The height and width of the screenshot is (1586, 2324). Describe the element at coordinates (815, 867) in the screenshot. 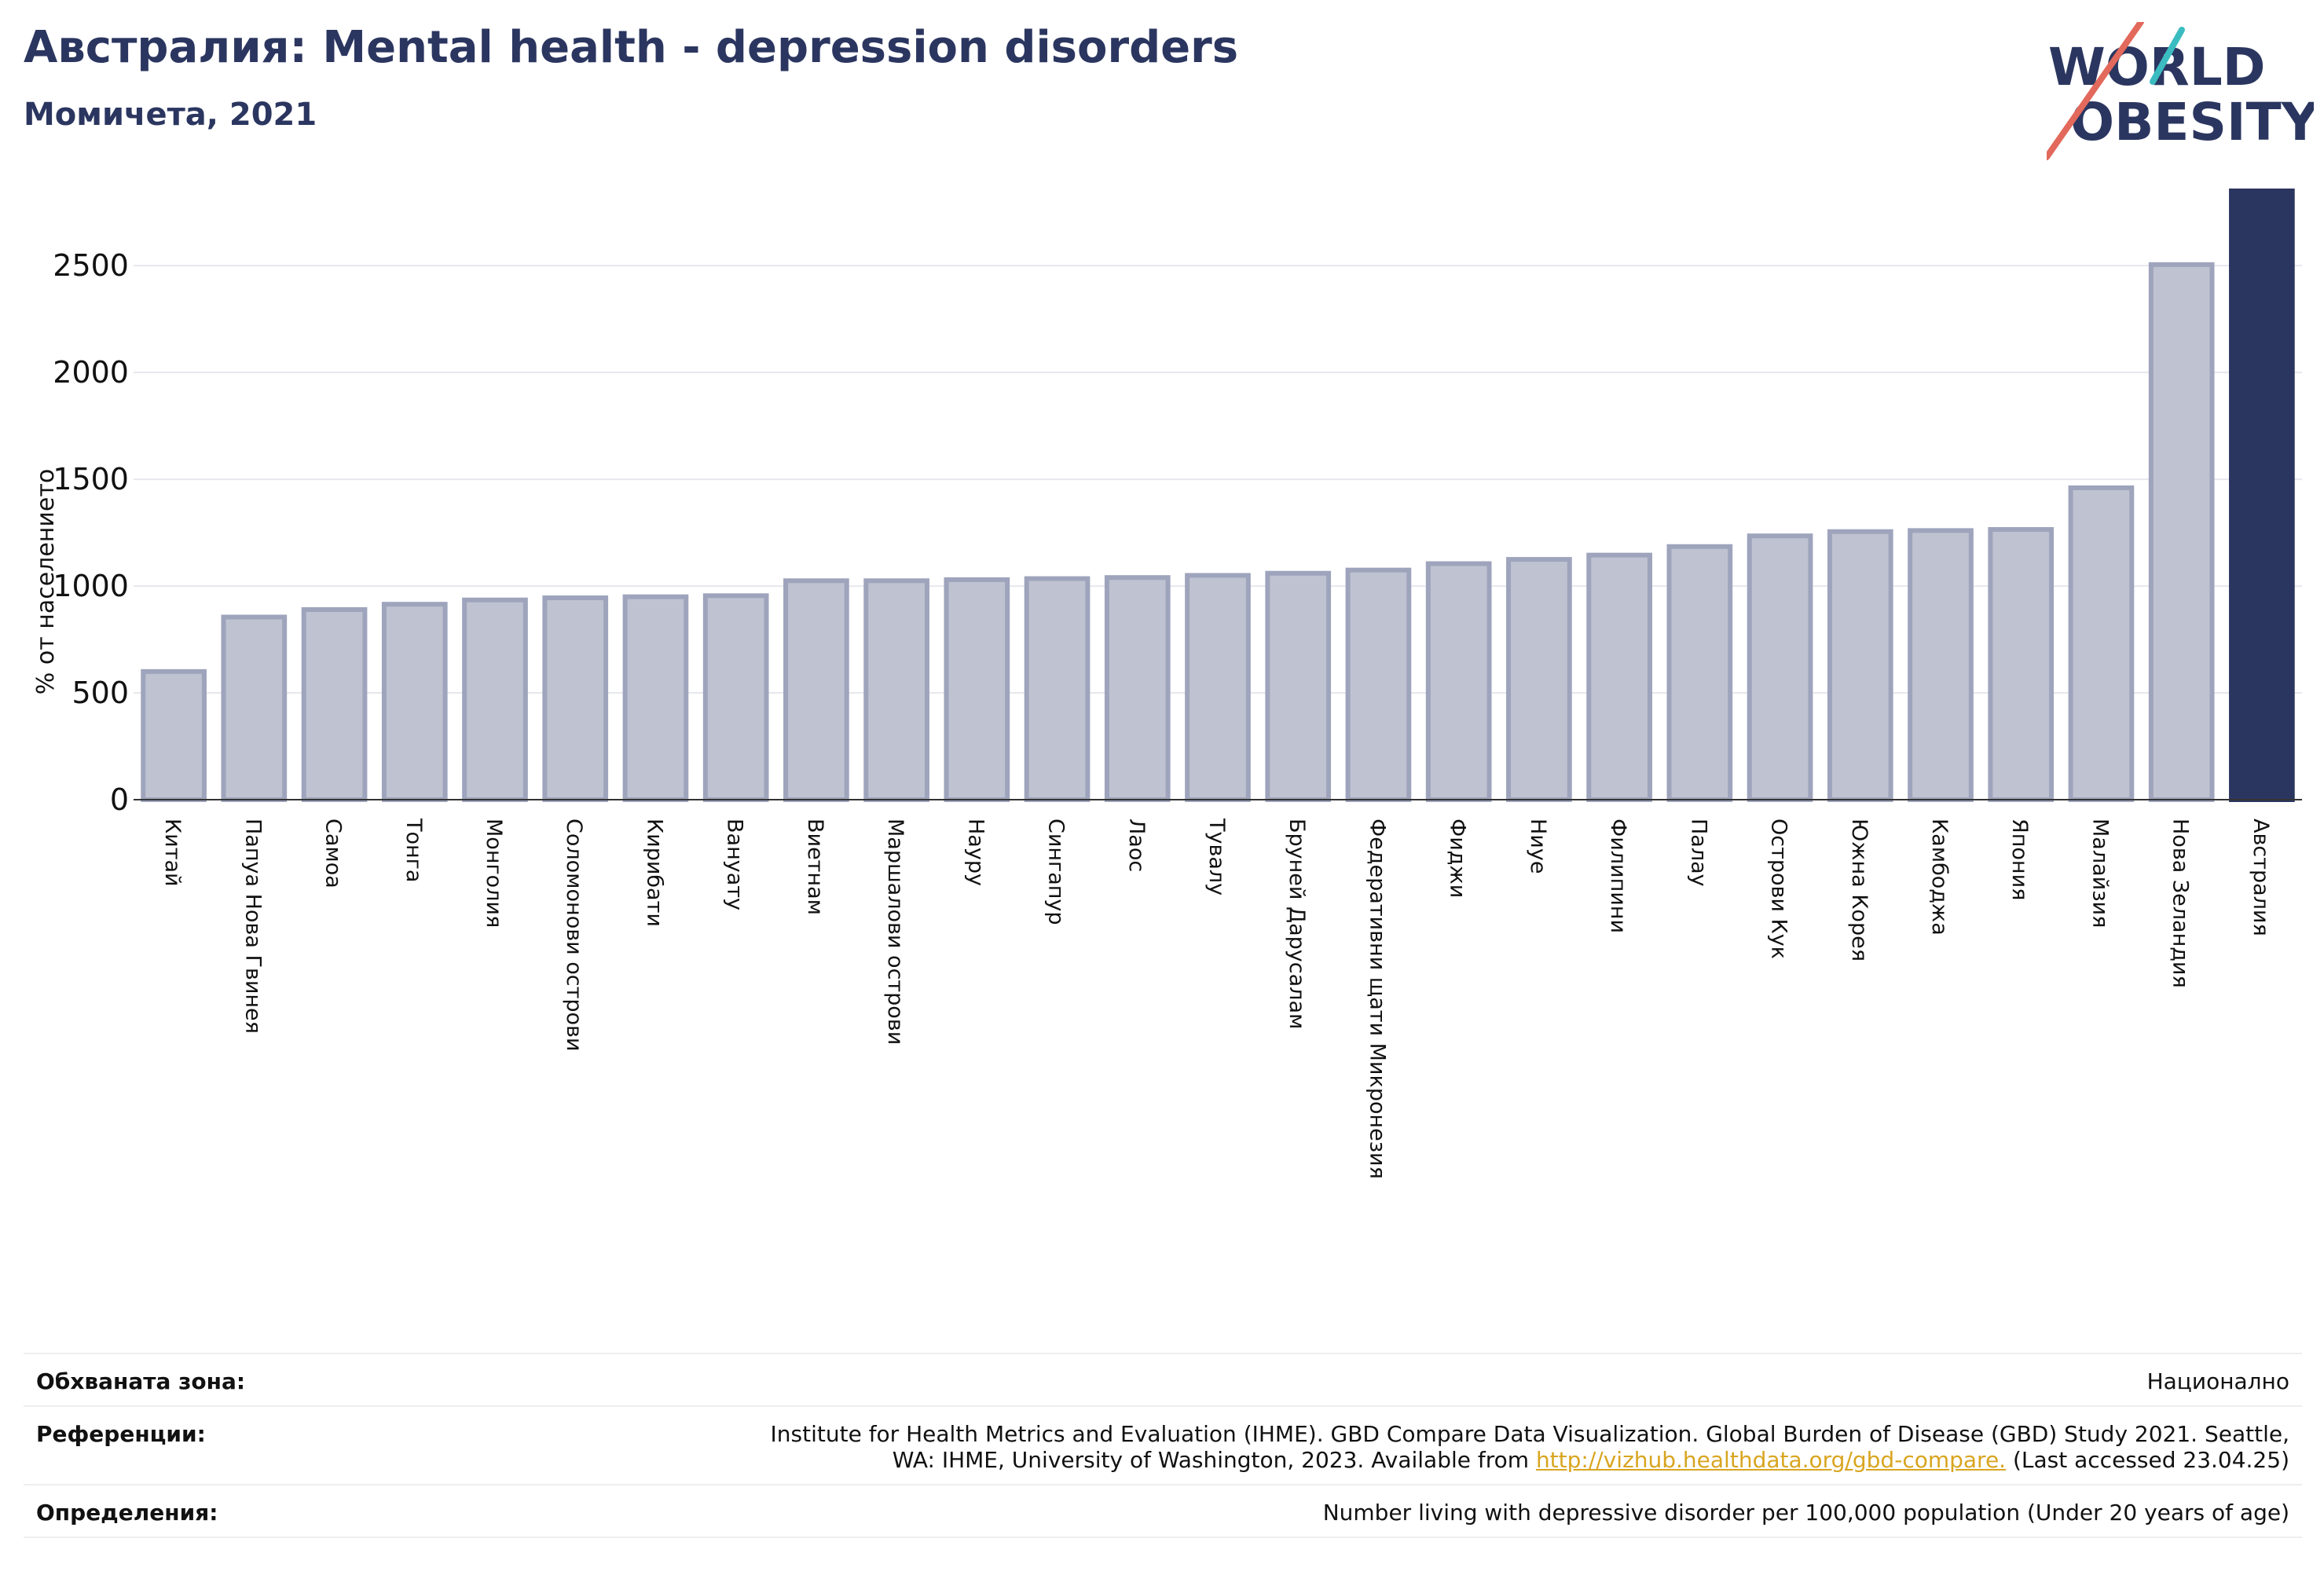

I see `x-tick-label: Виетнам` at that location.